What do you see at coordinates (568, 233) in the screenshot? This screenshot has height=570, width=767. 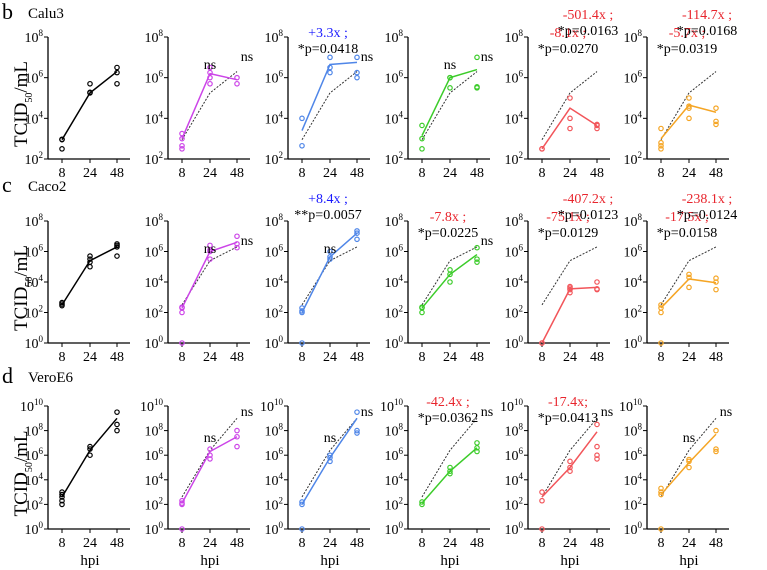 I see `annotation-text: *p=0.0129` at bounding box center [568, 233].